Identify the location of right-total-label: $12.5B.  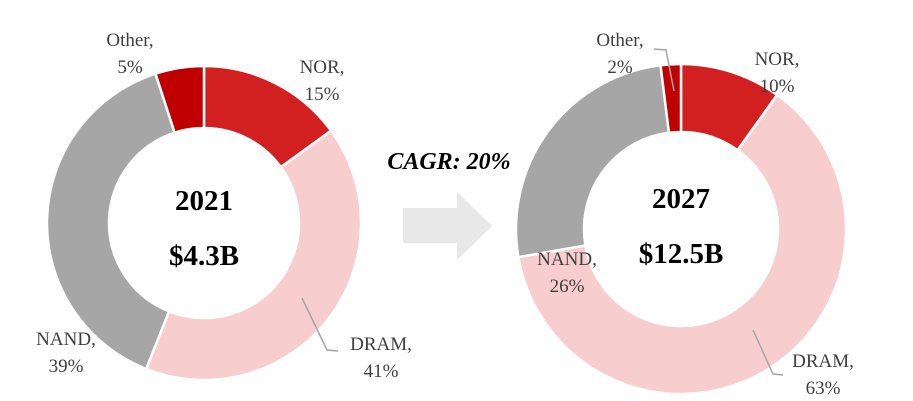
(681, 254).